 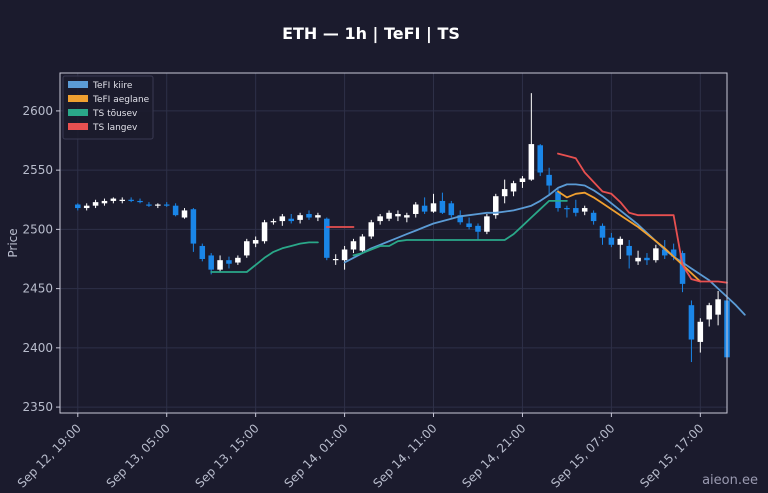 I want to click on y-tick-label: 2450, so click(x=37, y=289).